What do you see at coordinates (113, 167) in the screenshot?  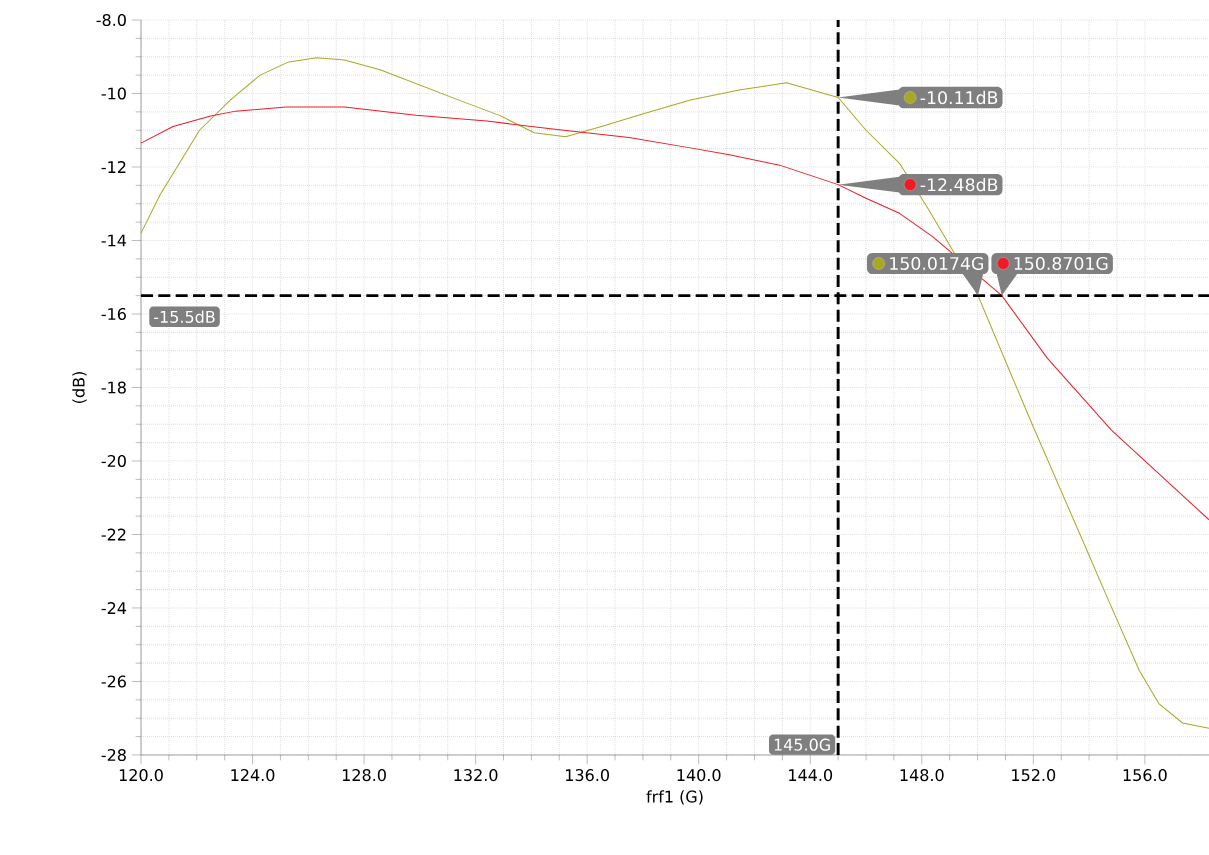 I see `y-tick-label: -12` at bounding box center [113, 167].